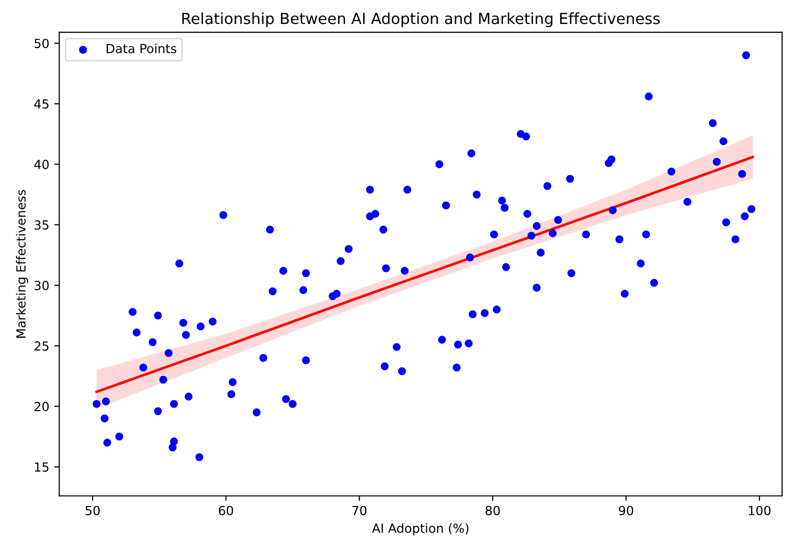  Describe the element at coordinates (93, 511) in the screenshot. I see `x-tick-label: 50` at that location.